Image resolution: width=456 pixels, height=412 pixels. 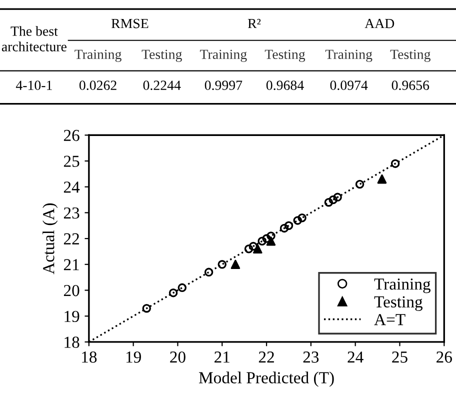 I want to click on y-tick-label: 24, so click(x=72, y=187).